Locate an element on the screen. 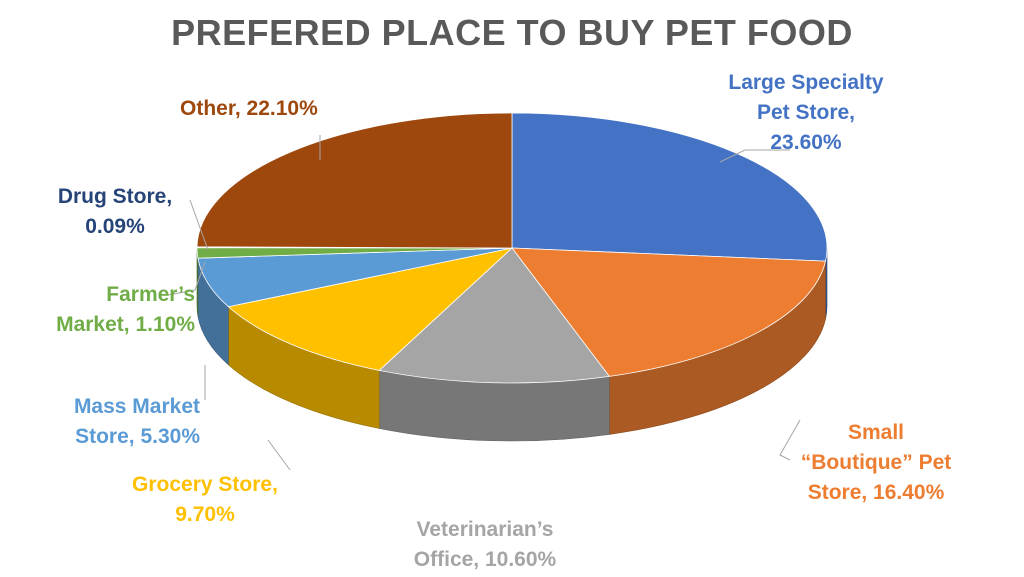 This screenshot has height=577, width=1024. label-small-boutique-pet-store: Small “Boutique” Pet Store, 16.40% is located at coordinates (876, 462).